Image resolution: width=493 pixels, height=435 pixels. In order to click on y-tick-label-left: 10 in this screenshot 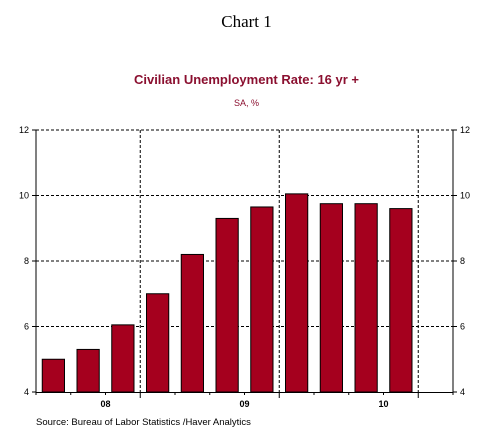, I will do `click(24, 196)`.